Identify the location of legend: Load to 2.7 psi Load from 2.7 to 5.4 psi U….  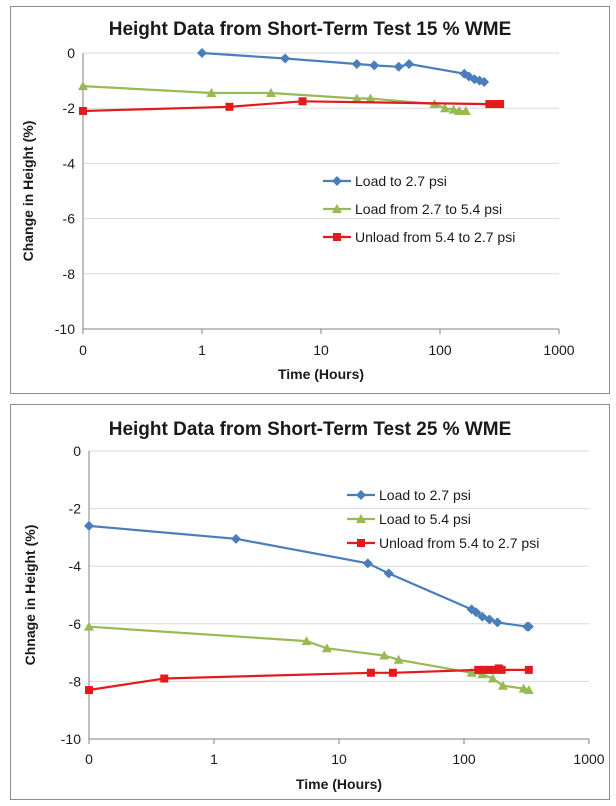
(419, 209).